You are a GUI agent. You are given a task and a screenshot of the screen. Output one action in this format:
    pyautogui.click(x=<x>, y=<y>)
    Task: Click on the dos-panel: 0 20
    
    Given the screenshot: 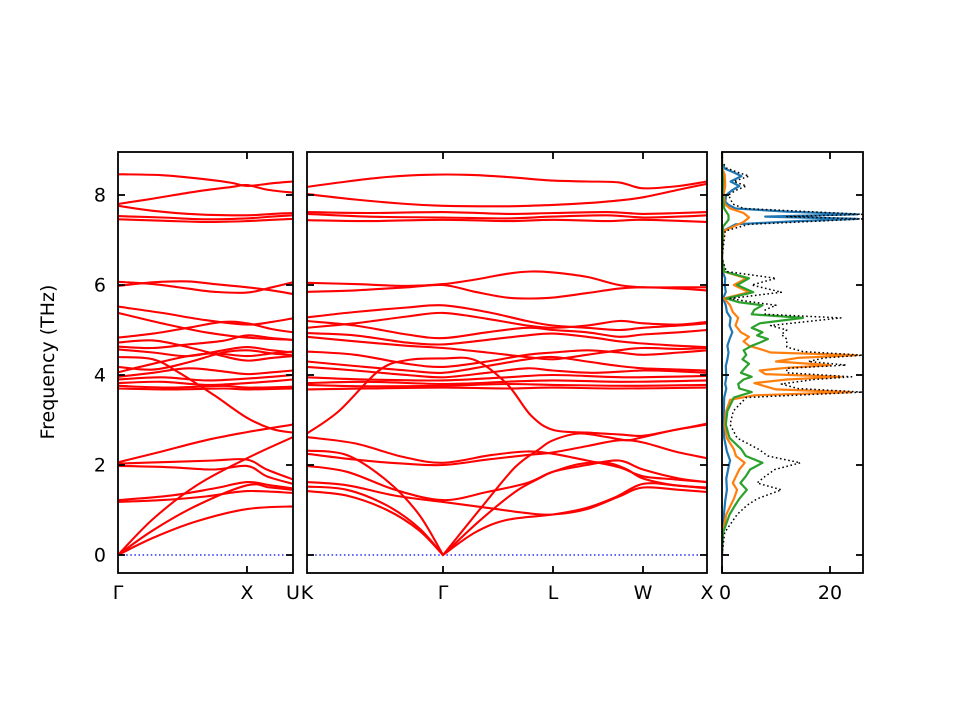 What is the action you would take?
    pyautogui.click(x=791, y=377)
    